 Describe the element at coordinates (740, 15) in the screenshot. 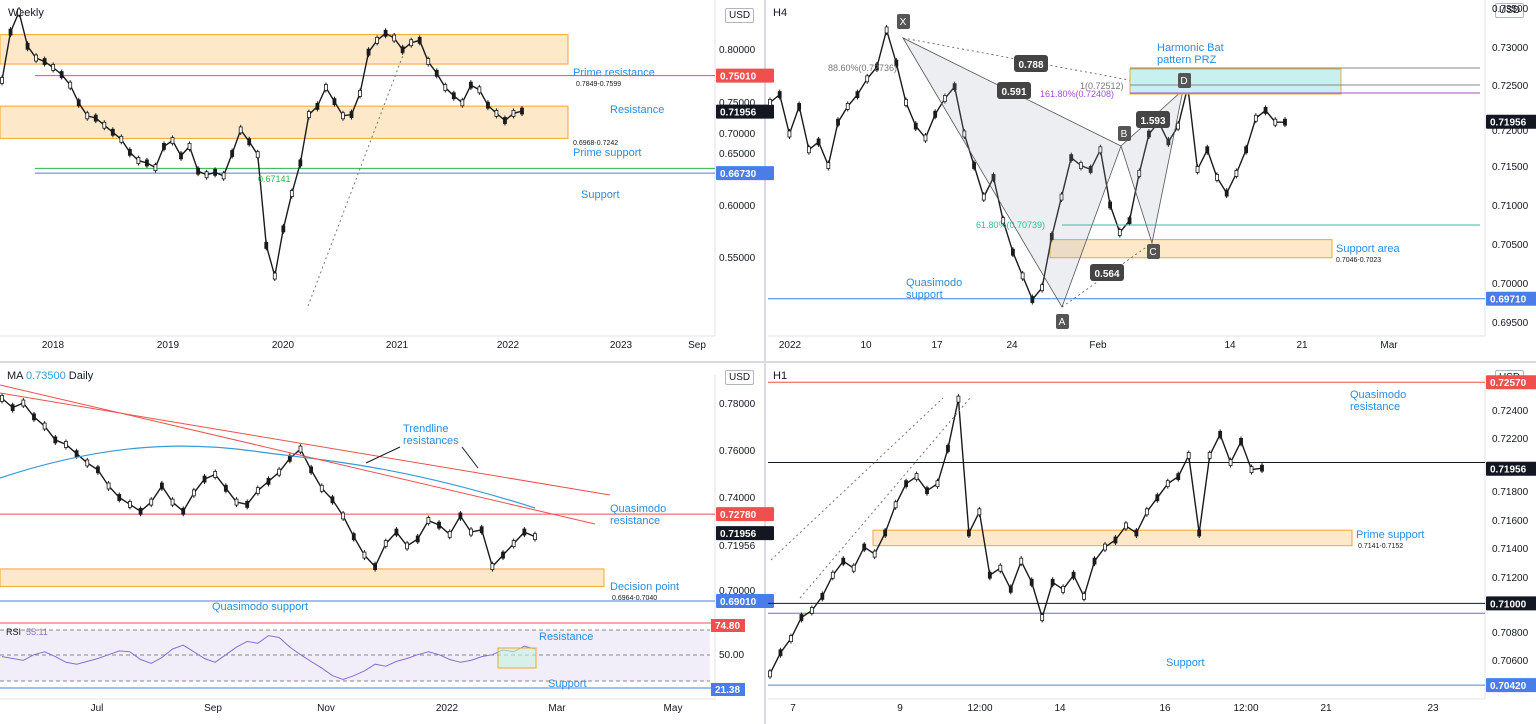

I see `currency-button-weekly: USD` at that location.